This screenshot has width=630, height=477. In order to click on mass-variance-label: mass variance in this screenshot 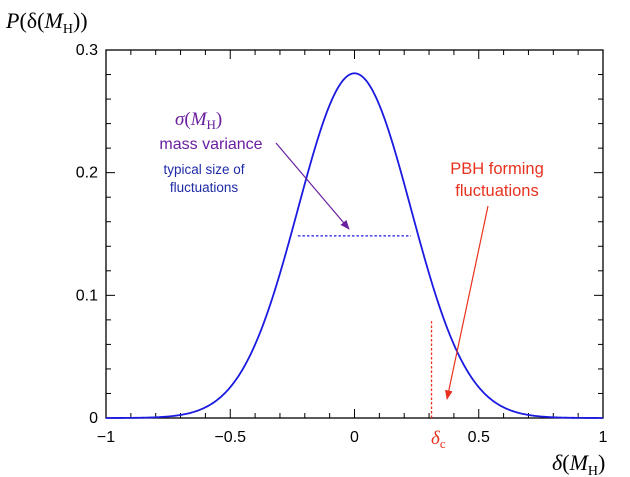, I will do `click(210, 144)`.